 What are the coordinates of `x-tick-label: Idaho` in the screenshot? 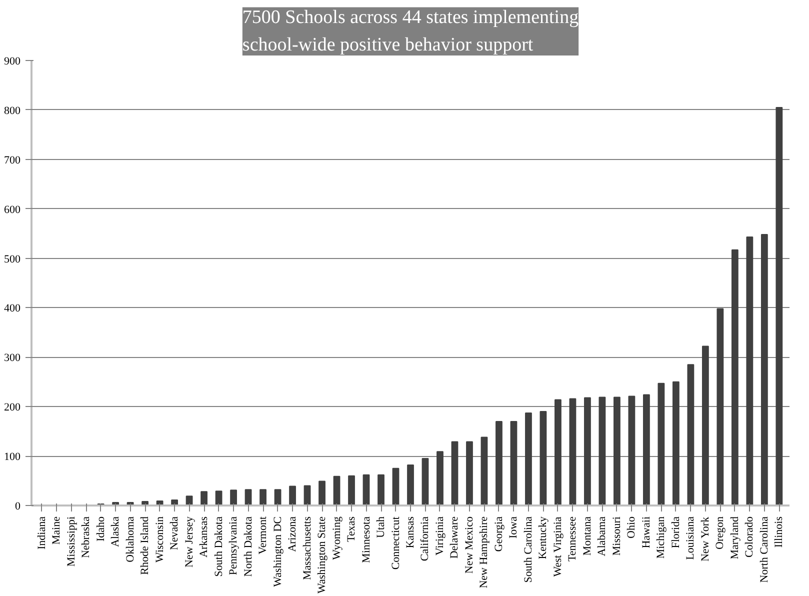 It's located at (100, 529).